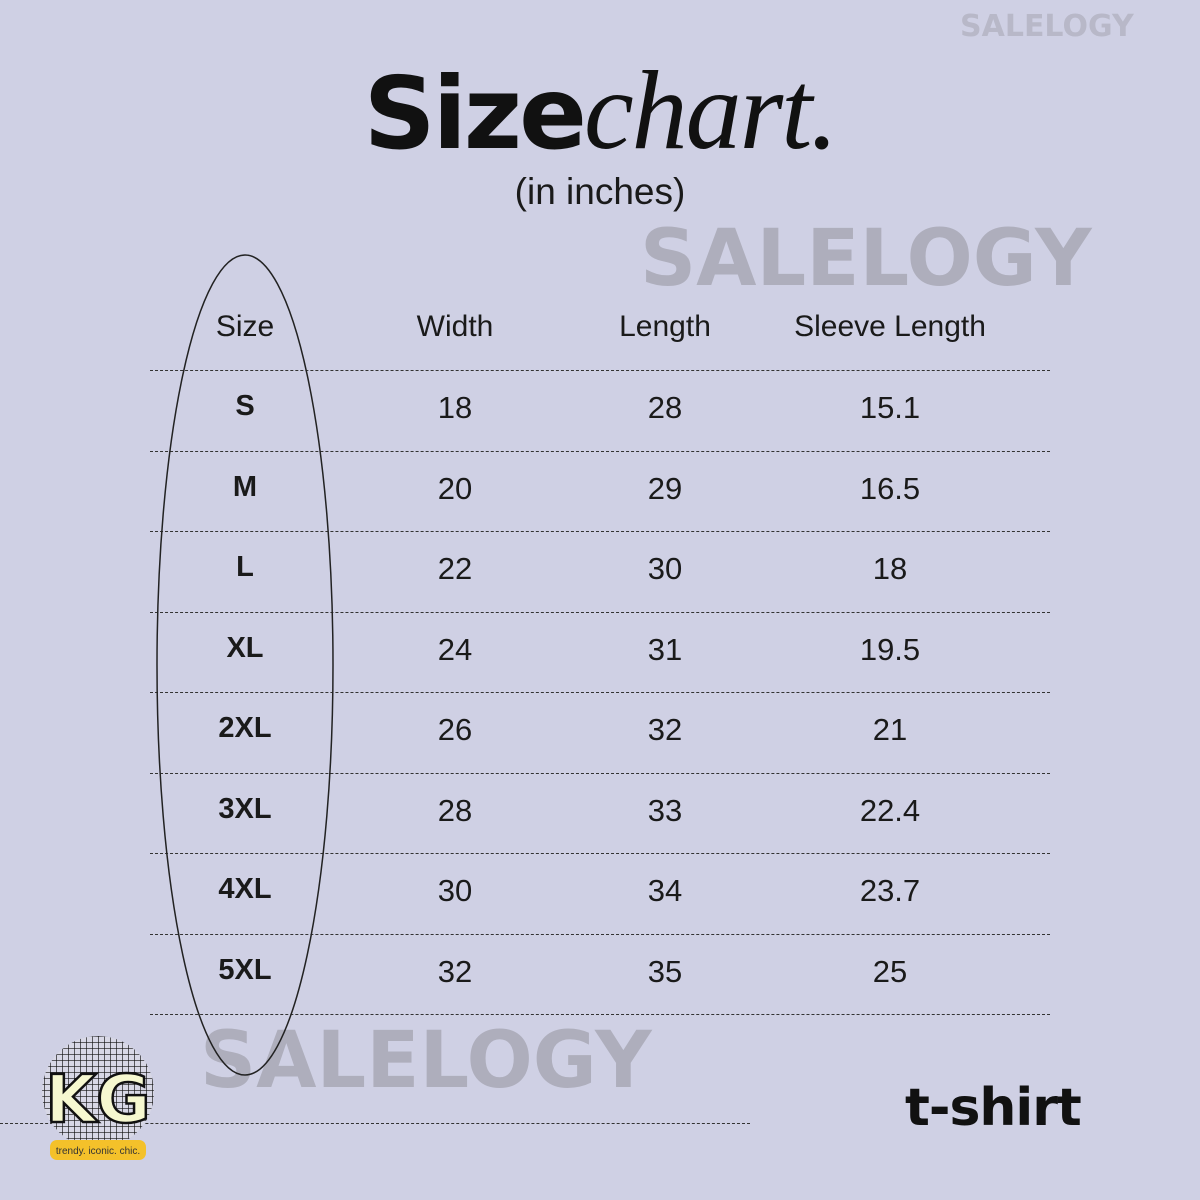 The height and width of the screenshot is (1200, 1200). I want to click on measurement-cell: 15.1, so click(890, 407).